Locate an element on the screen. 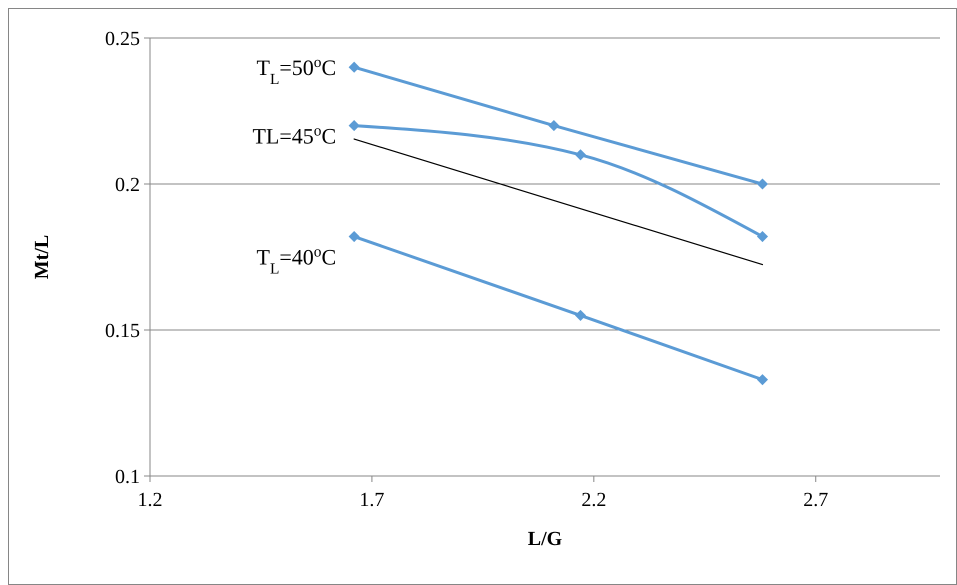 The image size is (957, 585). y-axis-title: Mt/L is located at coordinates (42, 257).